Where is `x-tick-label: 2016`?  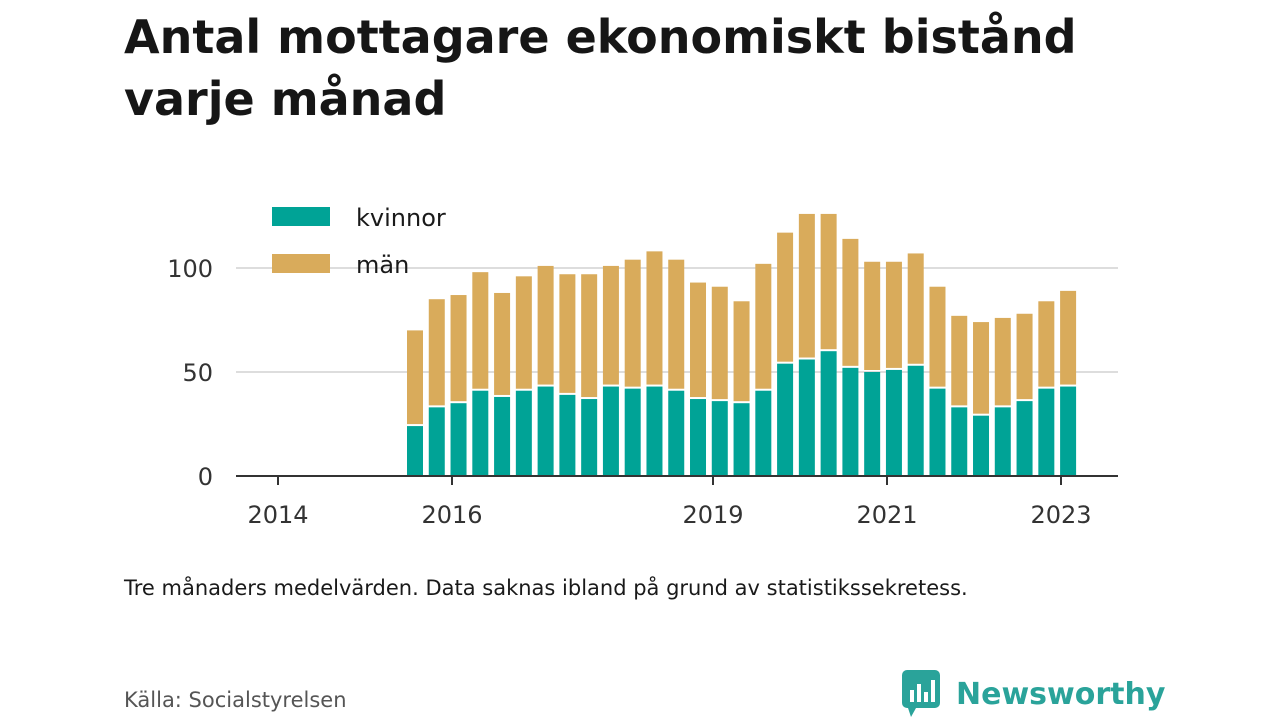
x-tick-label: 2016 is located at coordinates (451, 515).